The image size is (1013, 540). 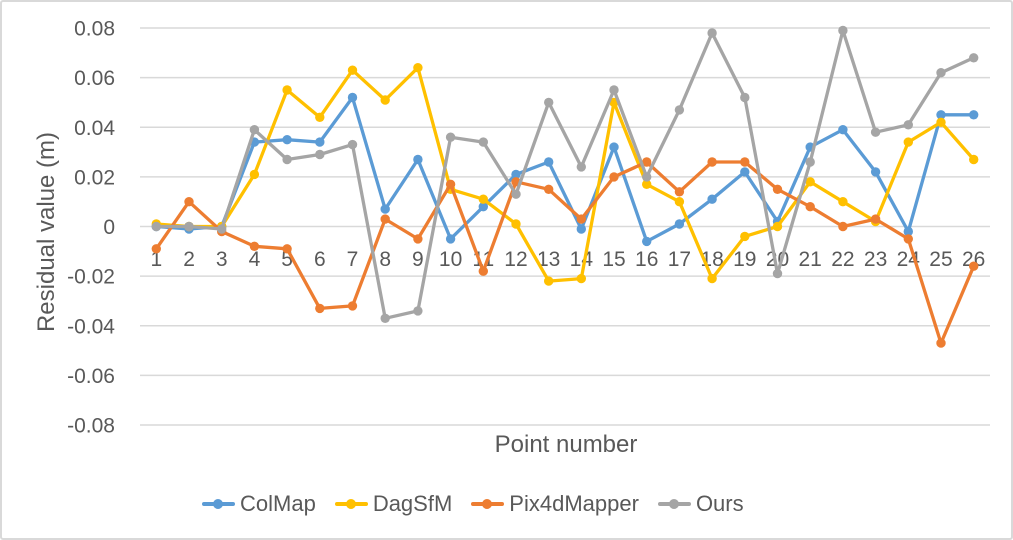 I want to click on x-tick-label: 1, so click(x=157, y=259).